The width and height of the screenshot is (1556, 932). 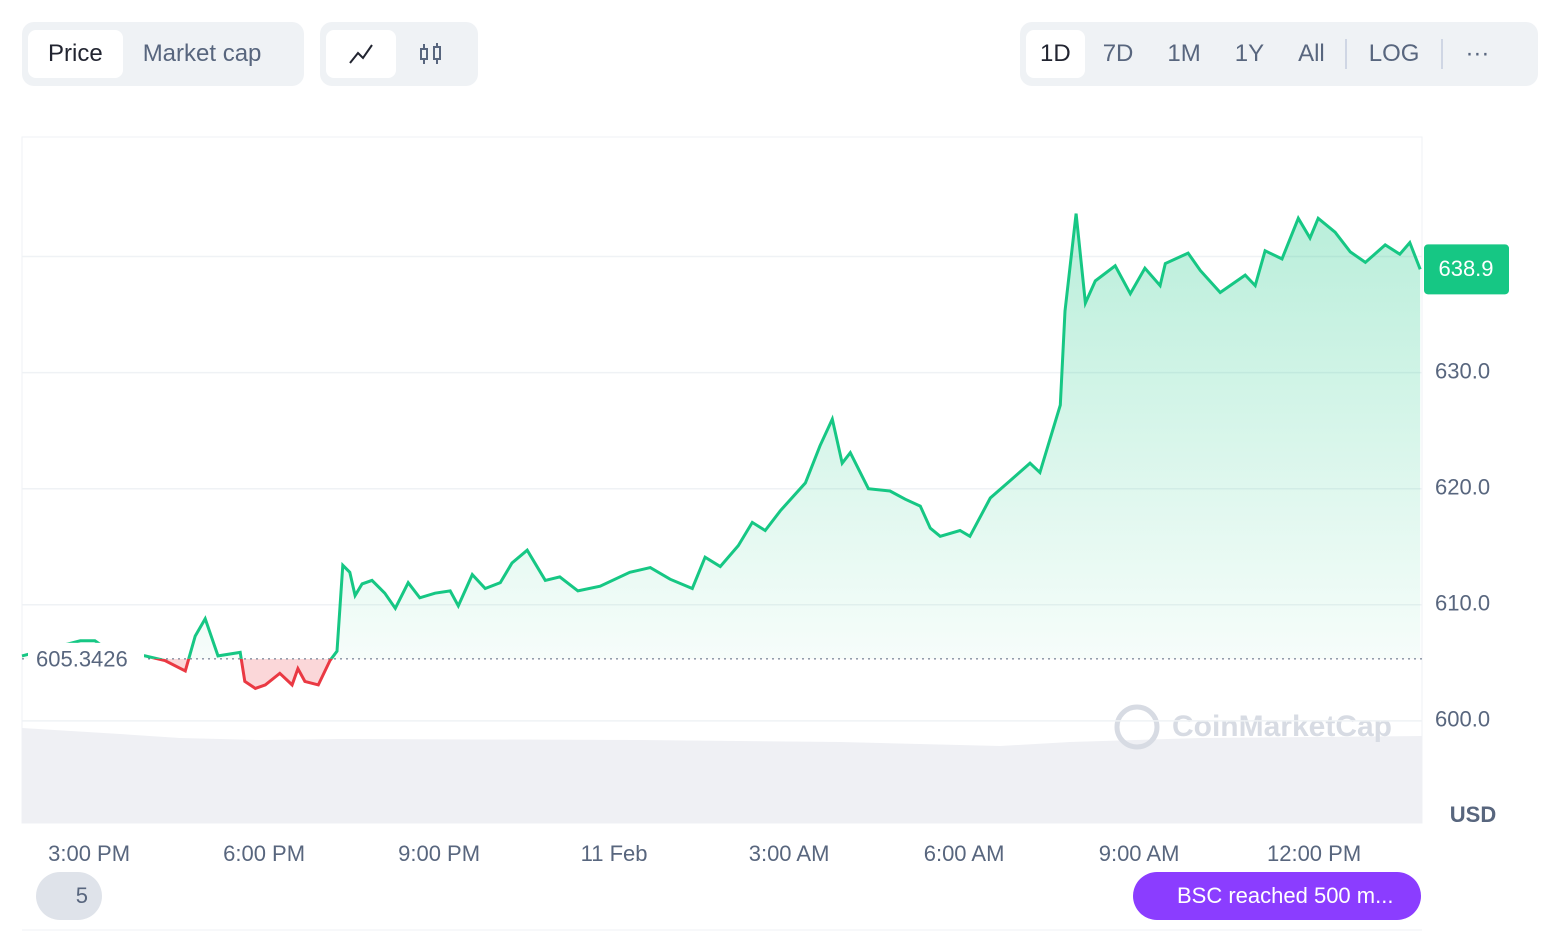 What do you see at coordinates (1249, 53) in the screenshot?
I see `range: 1Y` at bounding box center [1249, 53].